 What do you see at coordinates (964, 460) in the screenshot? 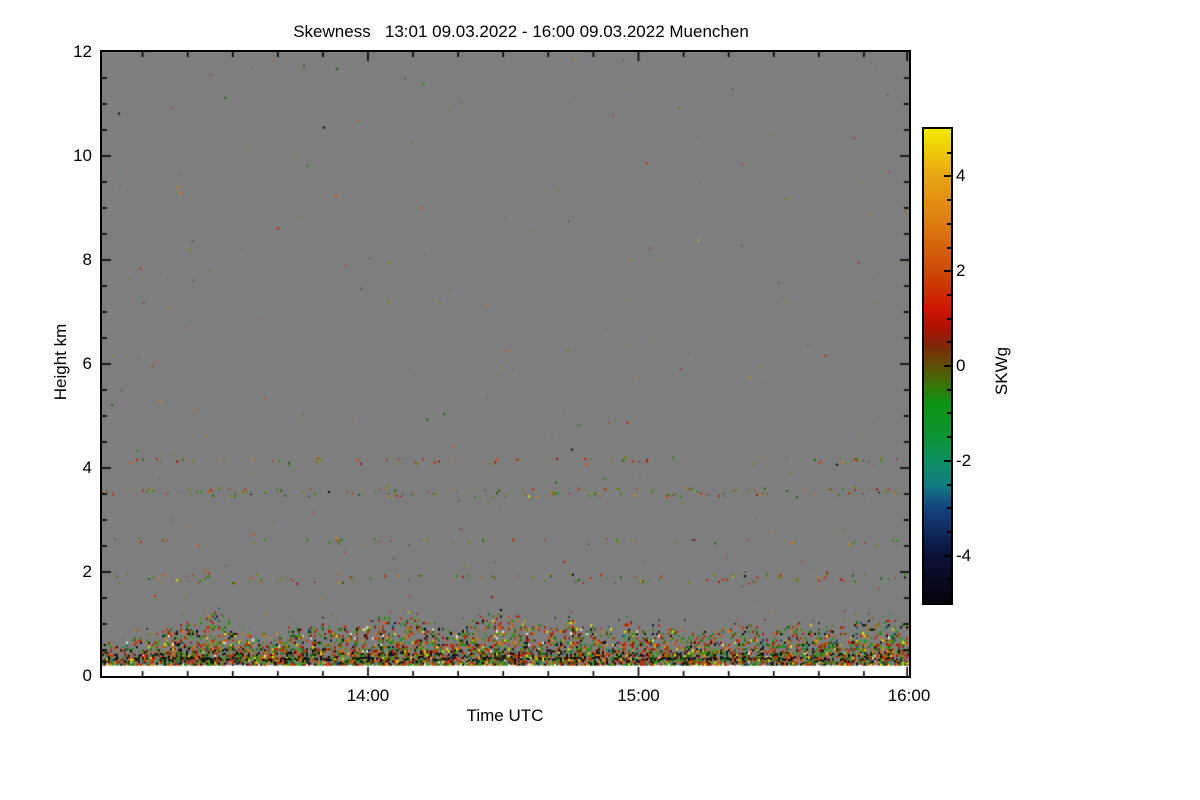
I see `colorbar-tick-label: -2` at bounding box center [964, 460].